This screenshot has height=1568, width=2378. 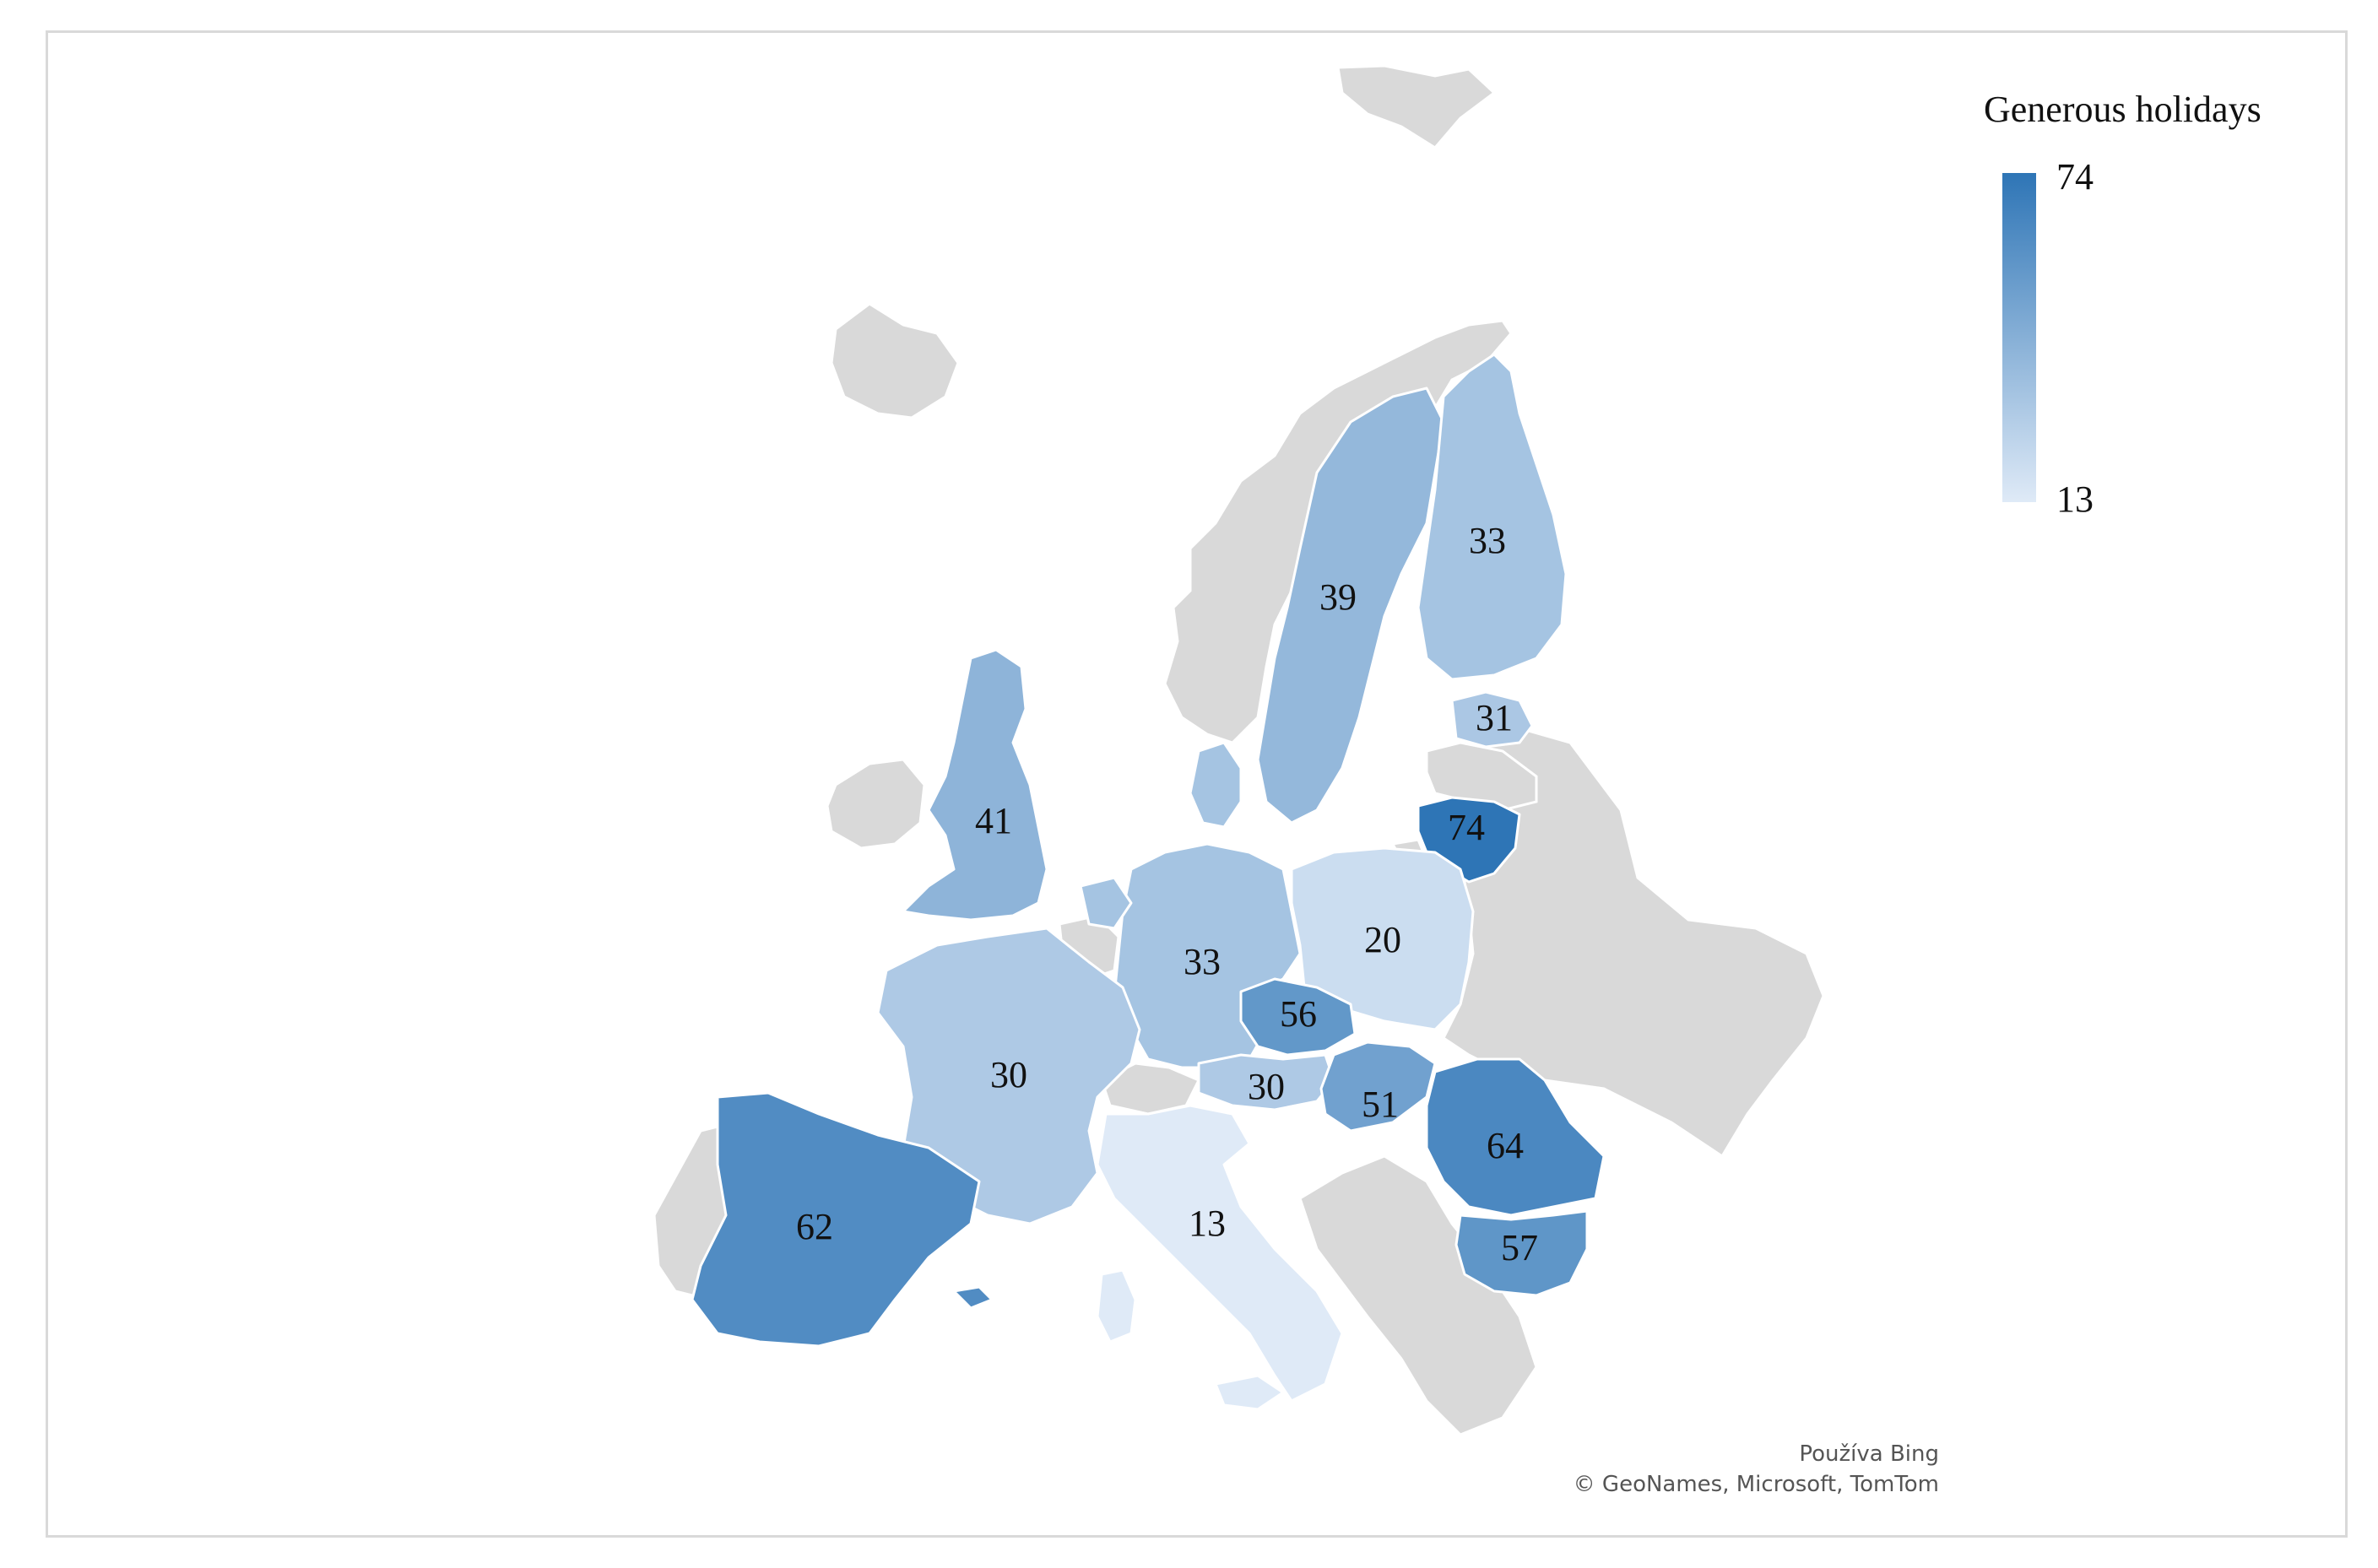 What do you see at coordinates (973, 1297) in the screenshot?
I see `balearic-shape` at bounding box center [973, 1297].